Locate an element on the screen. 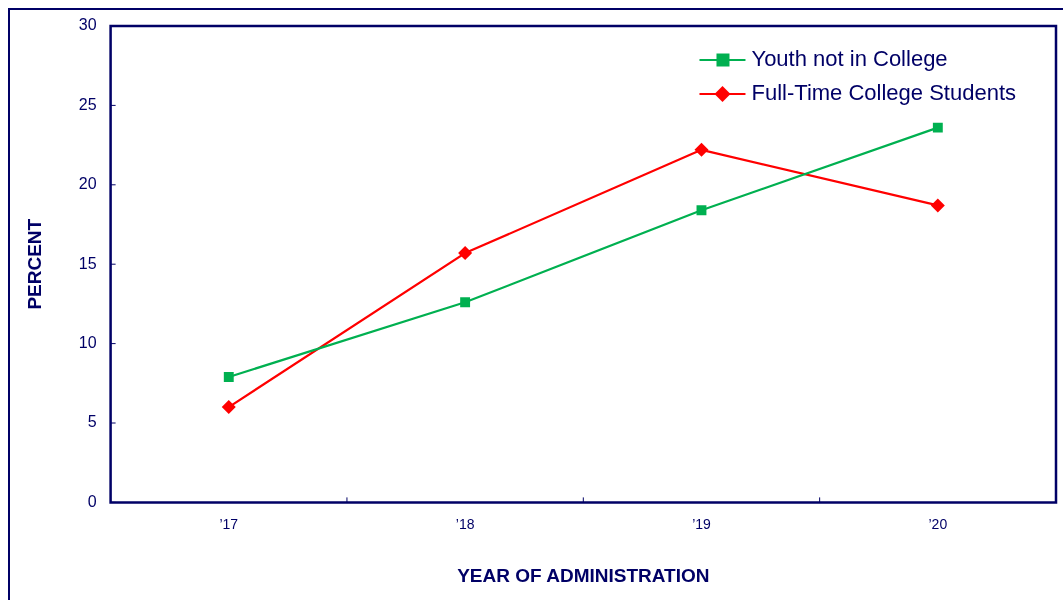 The image size is (1063, 600). y-tick-label: 10 is located at coordinates (87, 343).